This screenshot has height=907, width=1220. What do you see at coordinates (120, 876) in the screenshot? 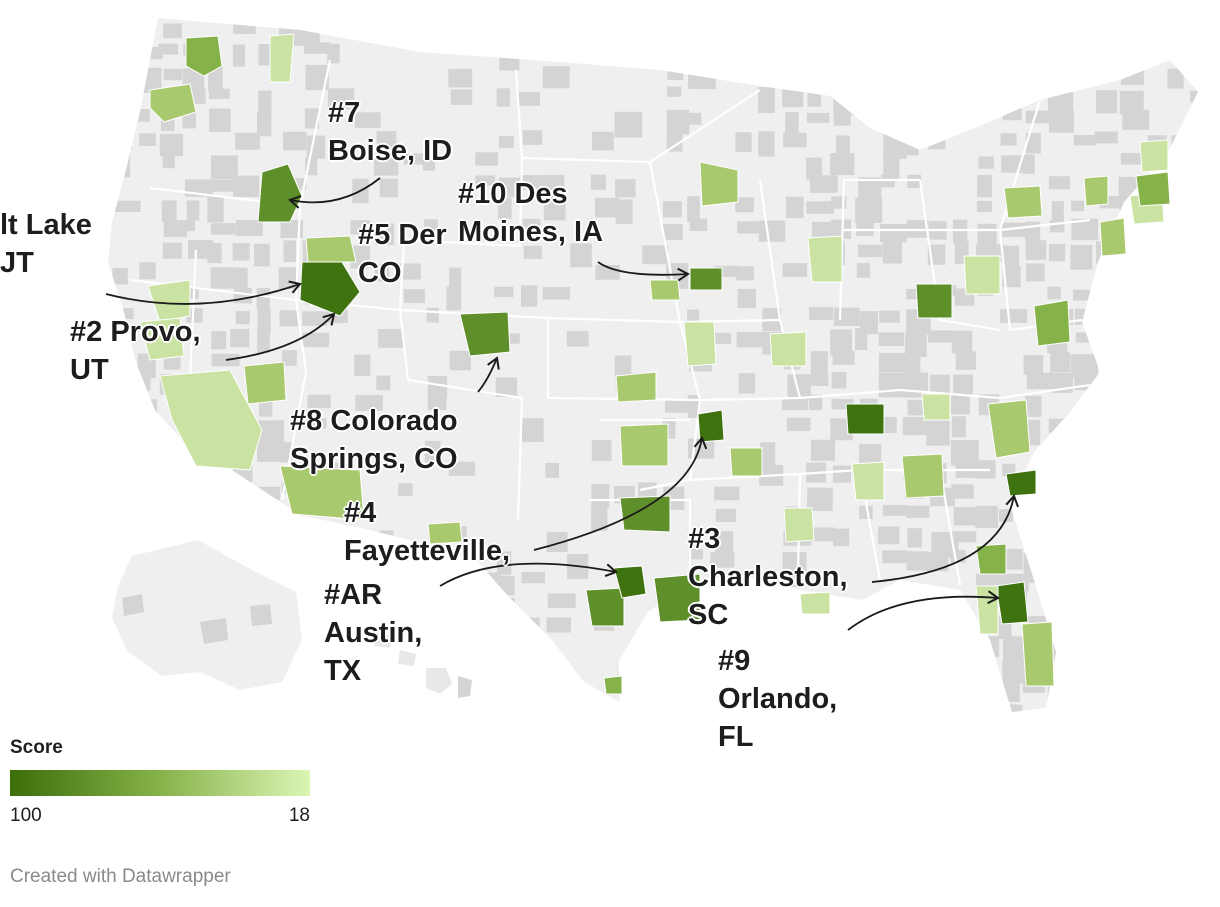
I see `datawrapper-credit: Created with Datawrapper` at bounding box center [120, 876].